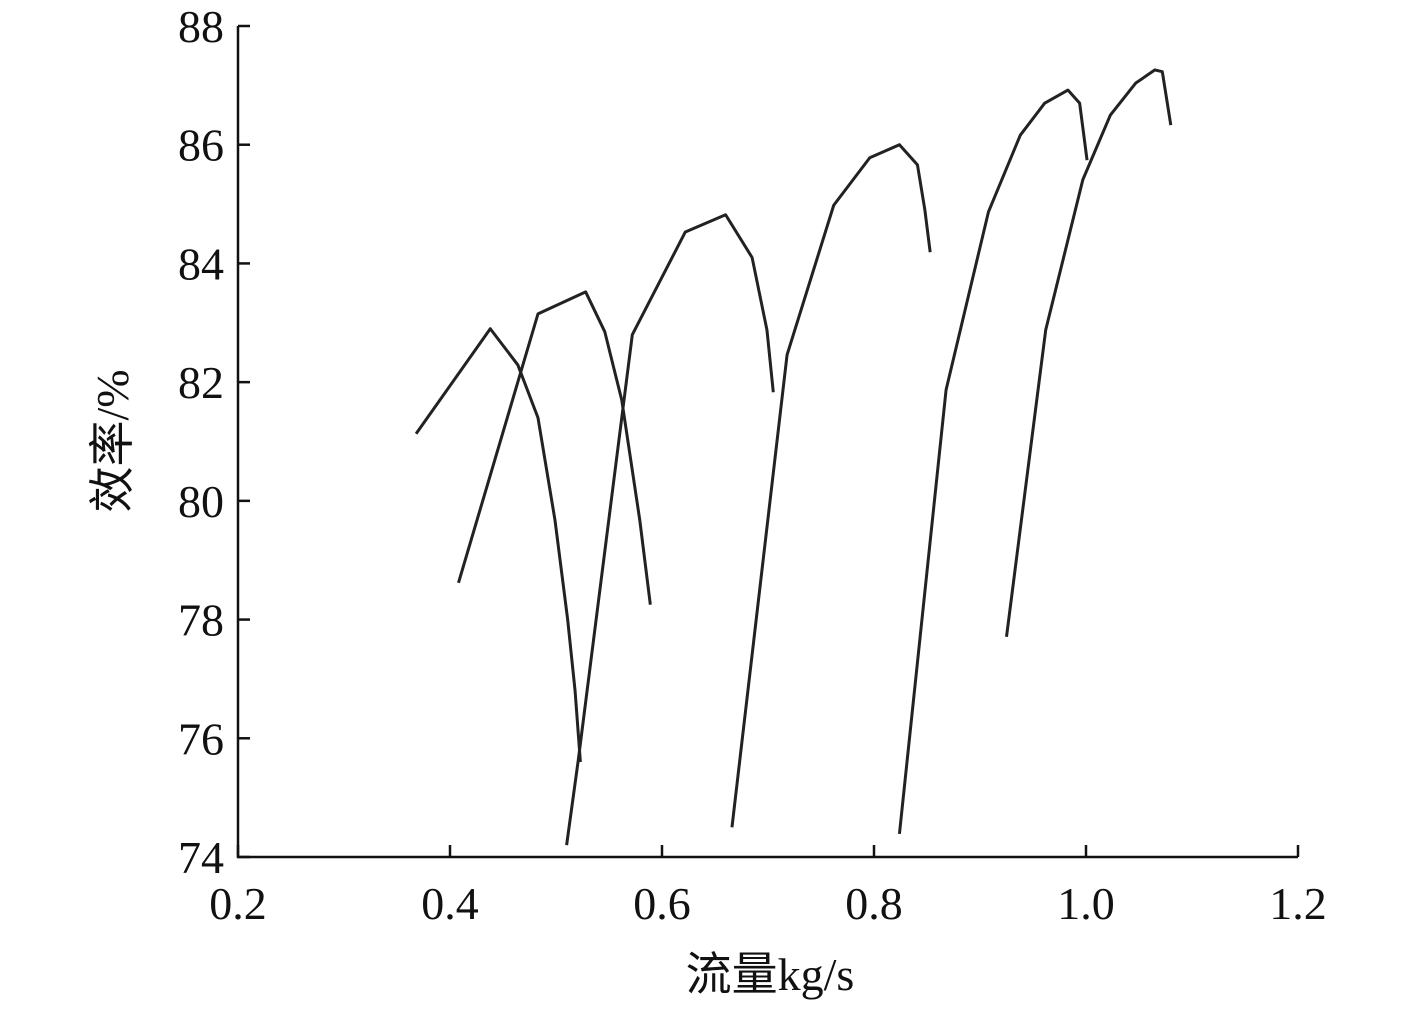 Image resolution: width=1417 pixels, height=1009 pixels. What do you see at coordinates (1086, 903) in the screenshot?
I see `x-tick-label: 1.0` at bounding box center [1086, 903].